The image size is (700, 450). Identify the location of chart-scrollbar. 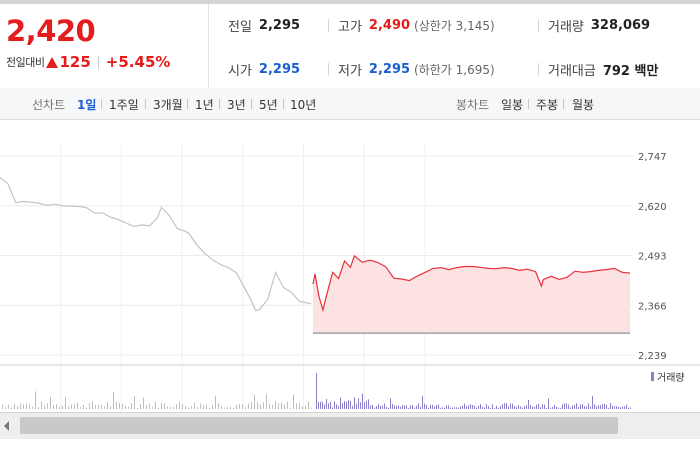
(350, 425).